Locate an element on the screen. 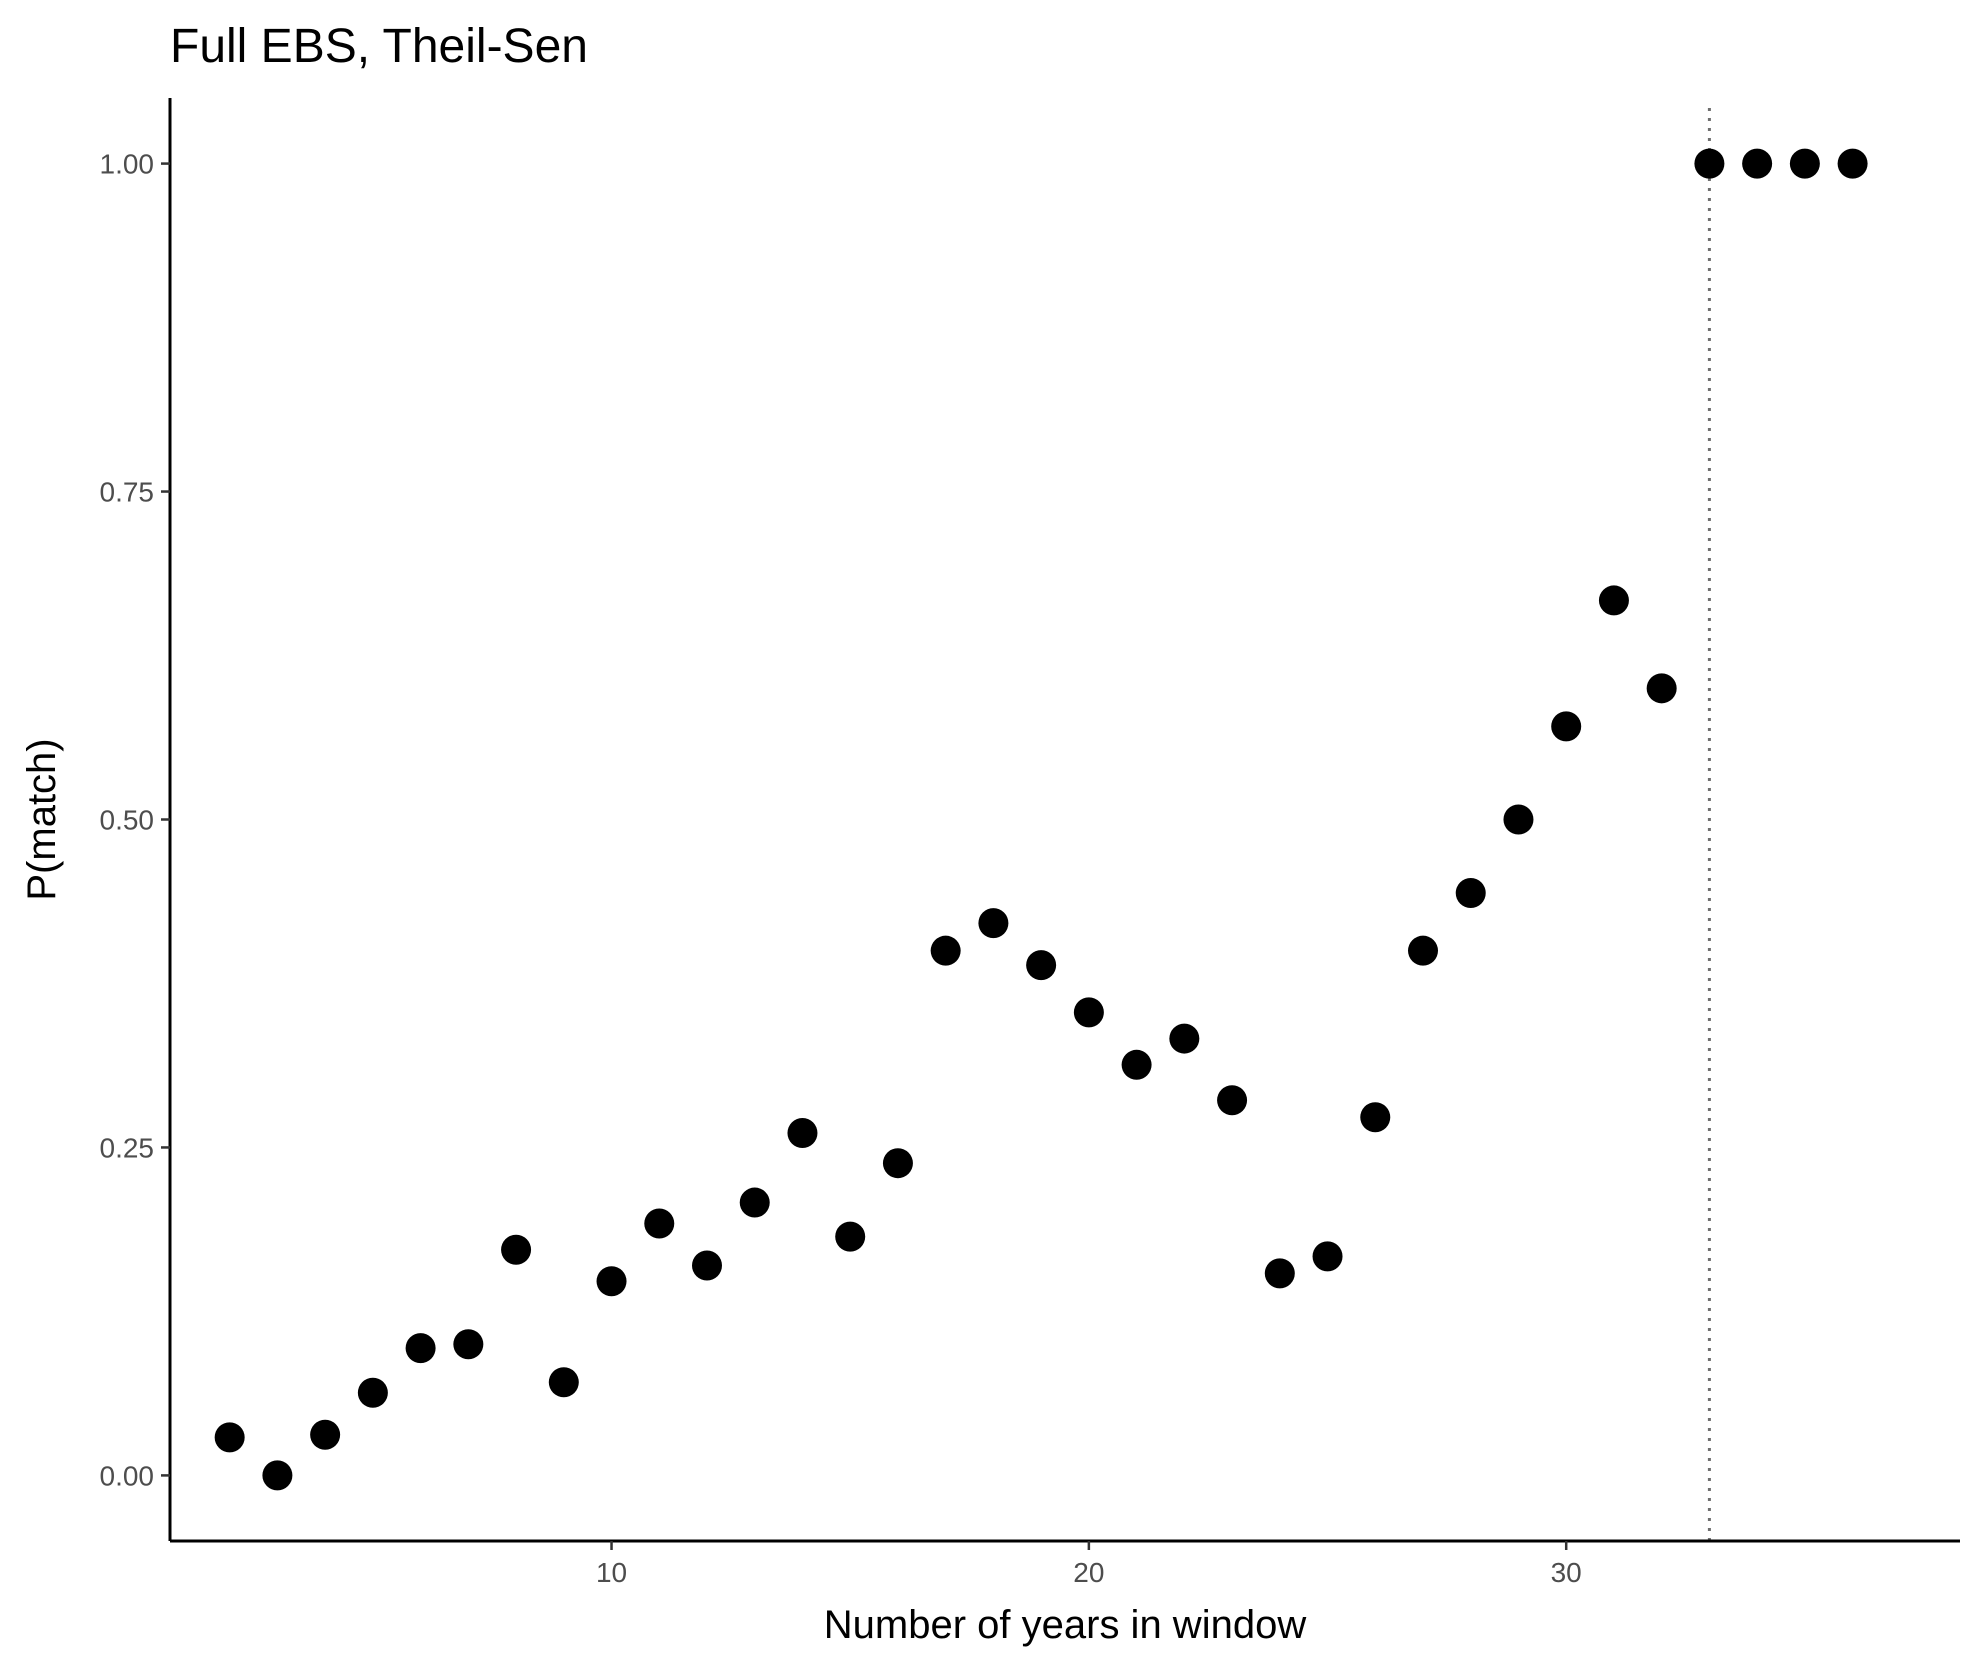 This screenshot has width=1974, height=1666. y-tick-label: 0.50 is located at coordinates (127, 820).